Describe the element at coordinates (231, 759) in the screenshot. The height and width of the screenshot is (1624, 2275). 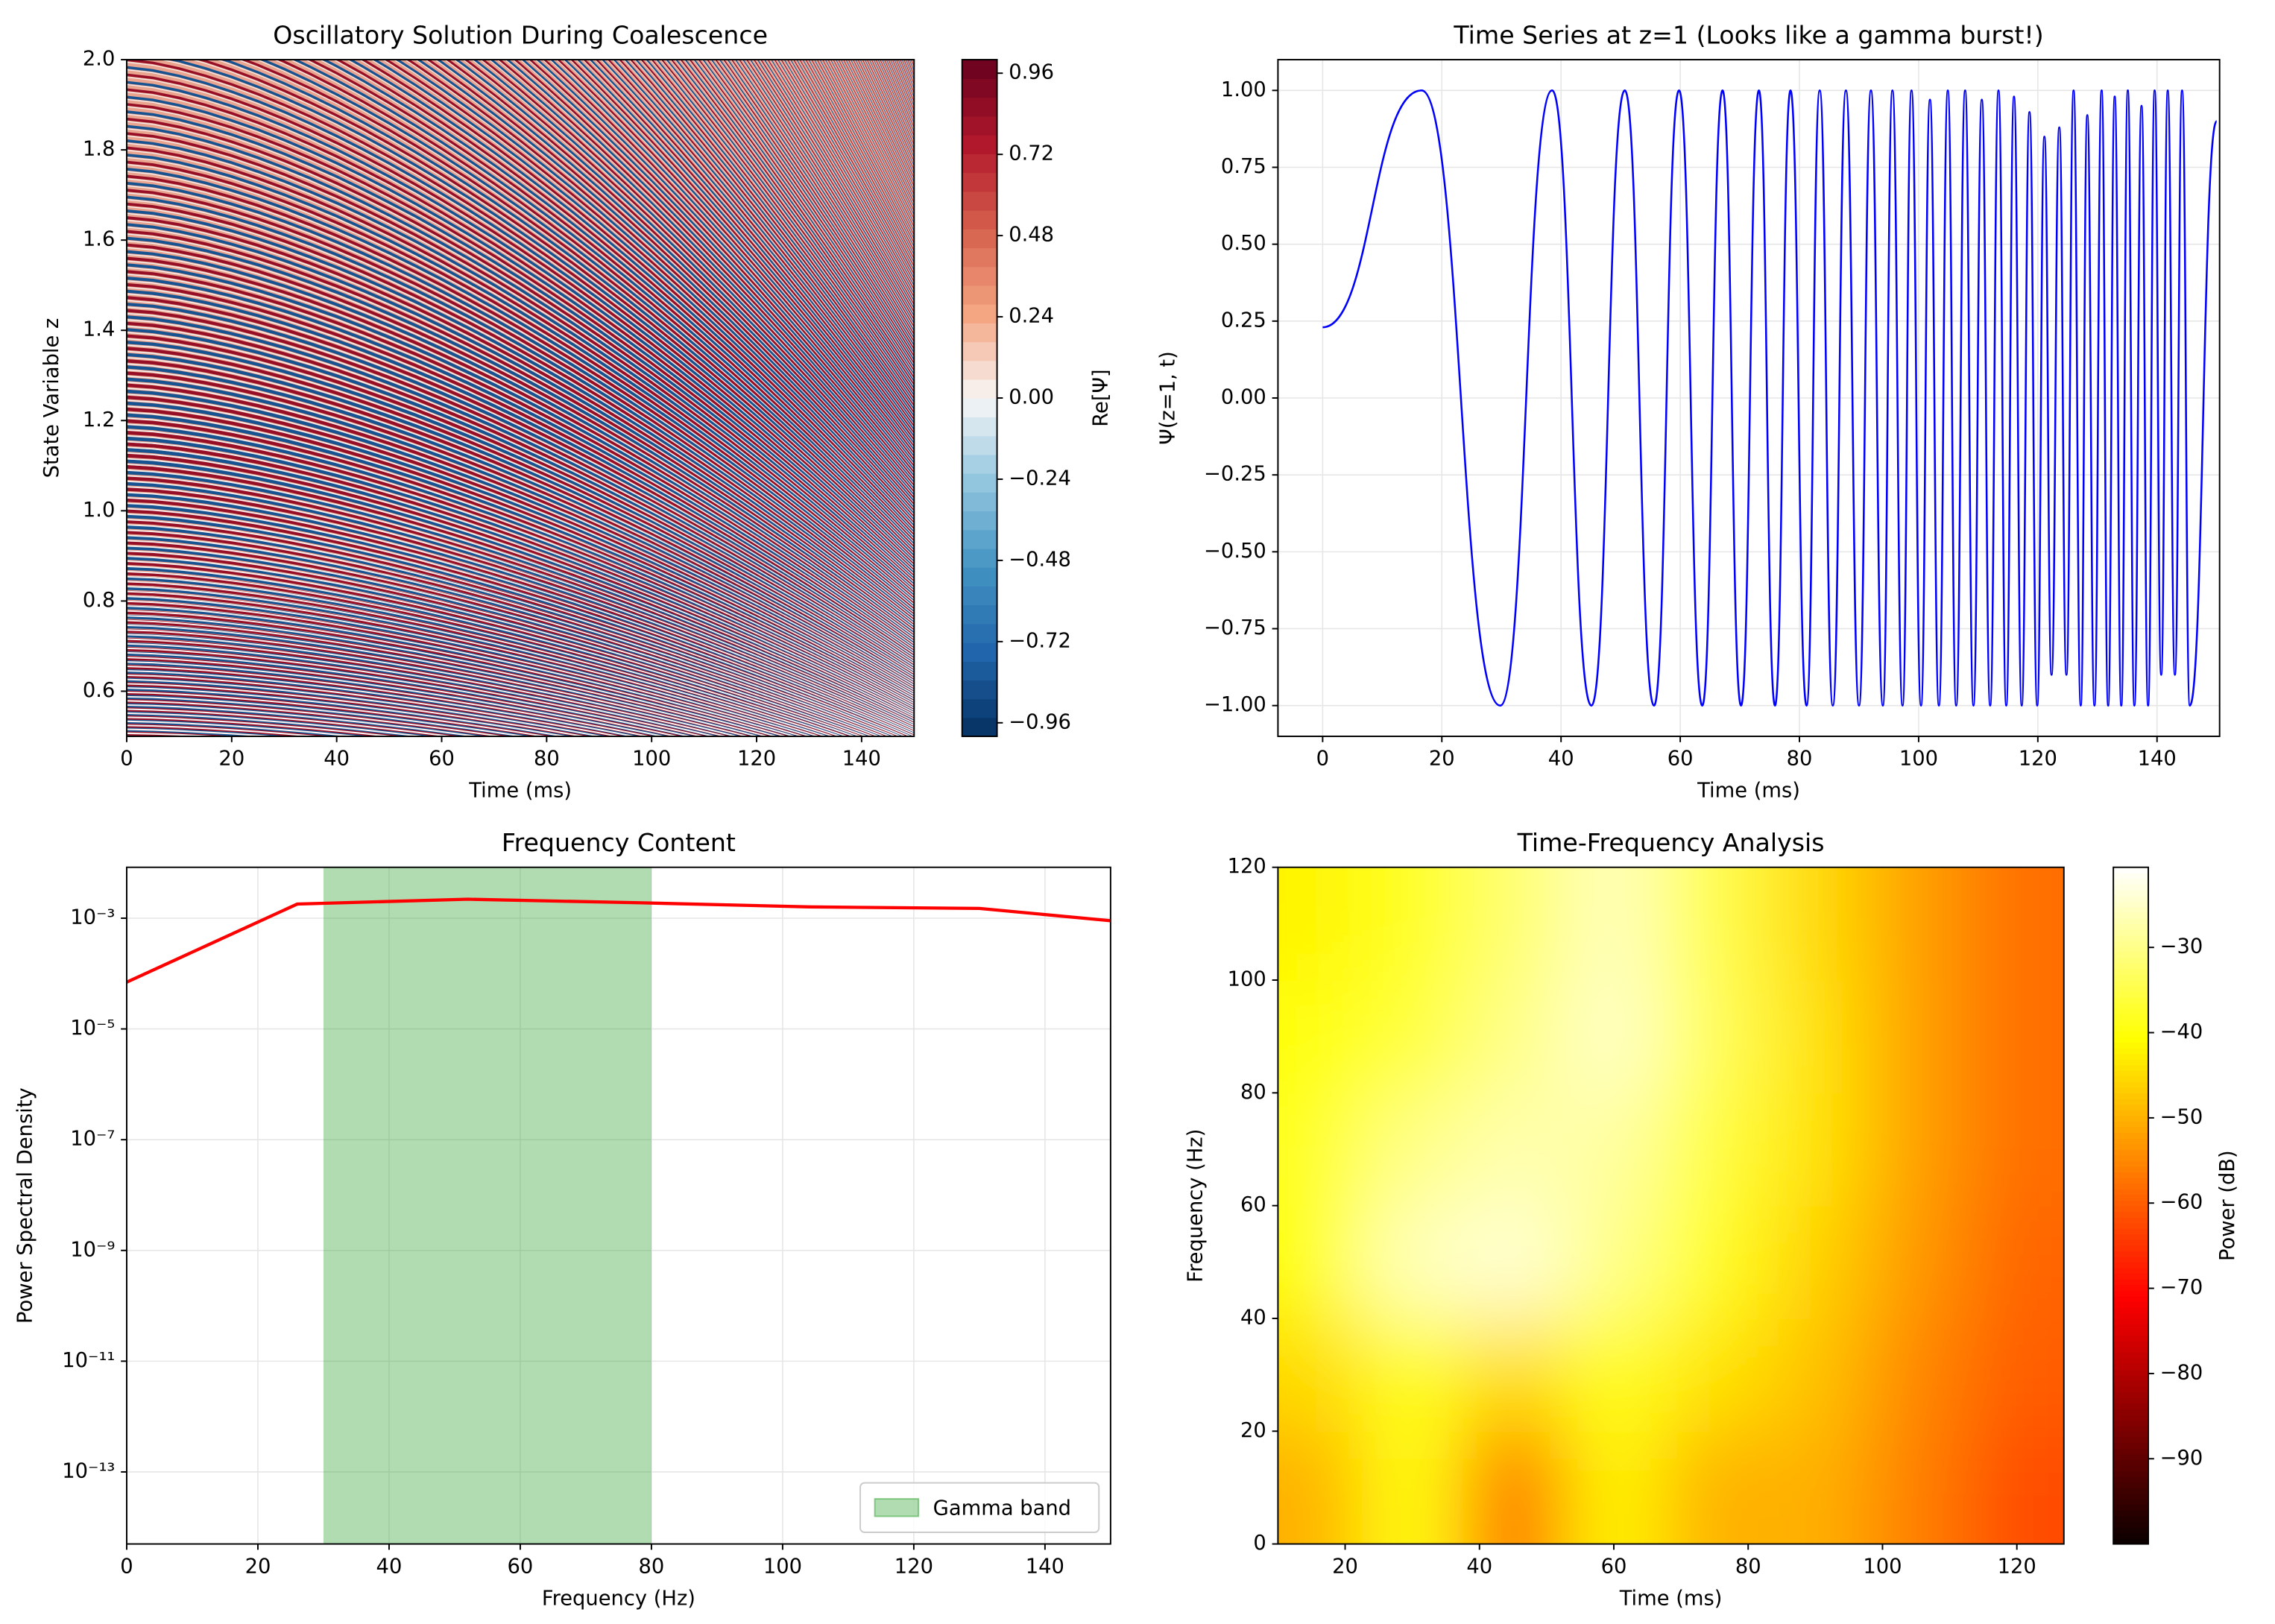
I see `x-tick-label: 20` at that location.